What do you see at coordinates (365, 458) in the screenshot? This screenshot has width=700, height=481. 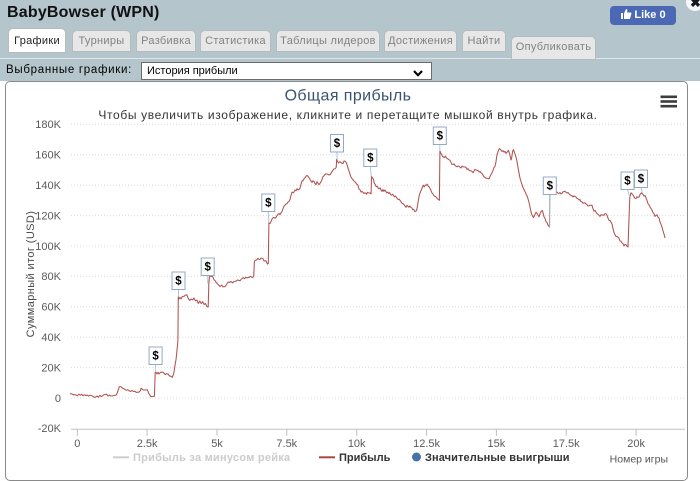 I see `svg-text: Прибыль` at bounding box center [365, 458].